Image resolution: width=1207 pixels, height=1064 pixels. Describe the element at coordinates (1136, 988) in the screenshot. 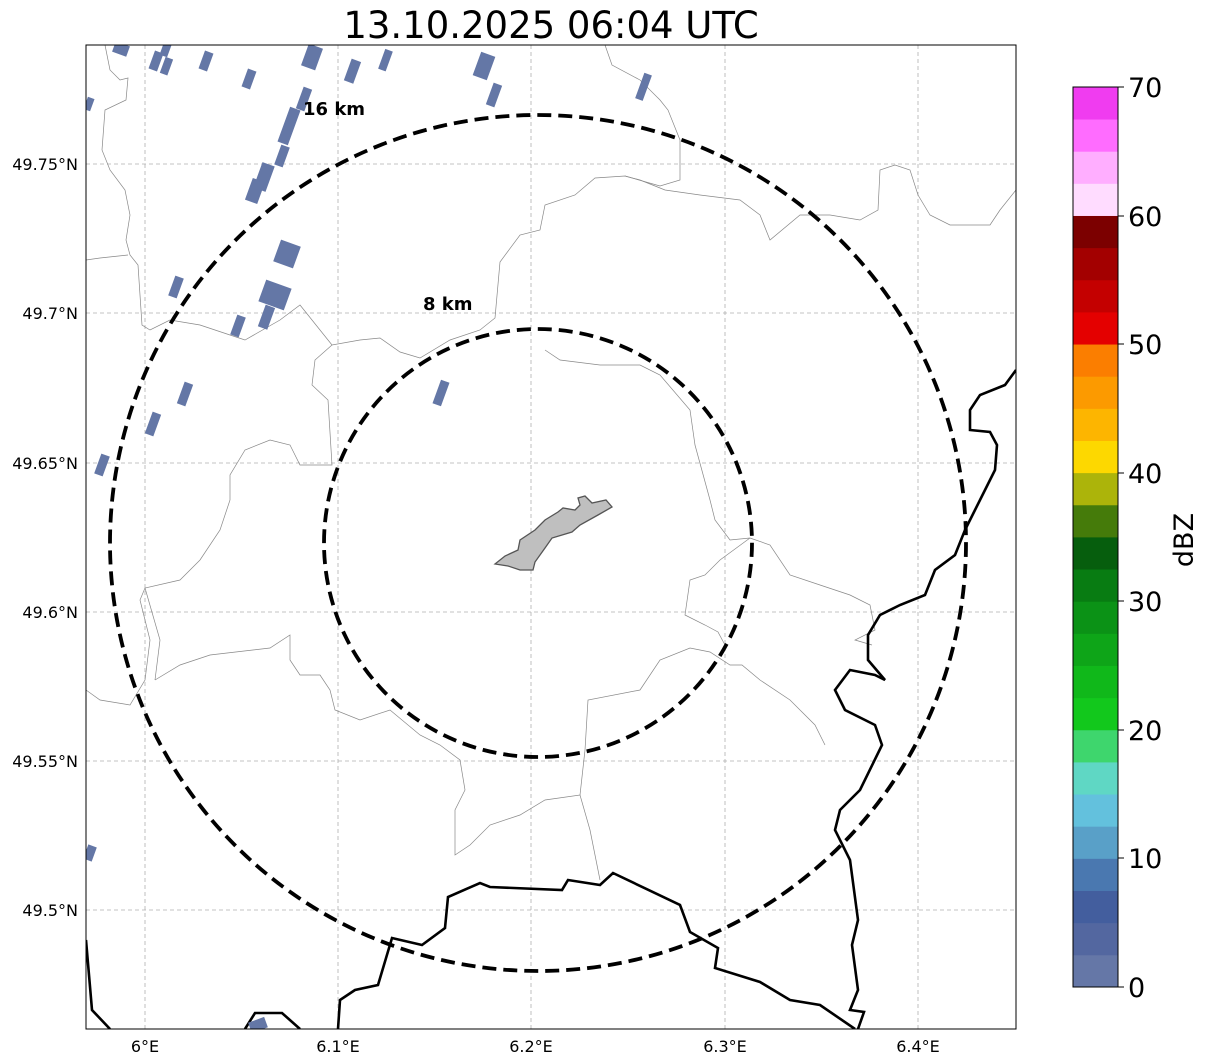

I see `colorbar-tick-label: 0` at that location.